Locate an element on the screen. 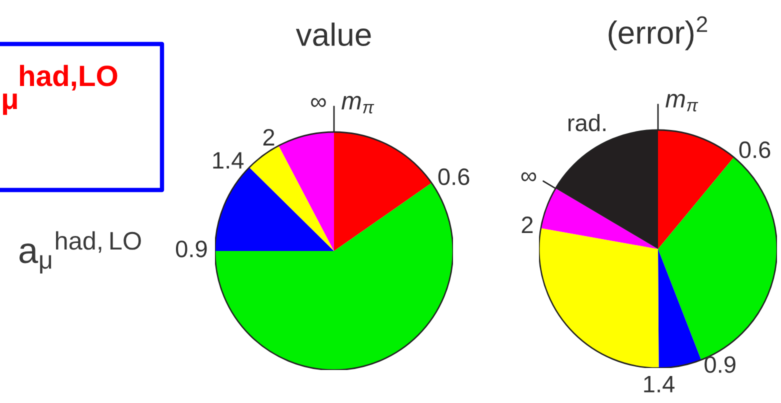  text: μ is located at coordinates (10, 104).